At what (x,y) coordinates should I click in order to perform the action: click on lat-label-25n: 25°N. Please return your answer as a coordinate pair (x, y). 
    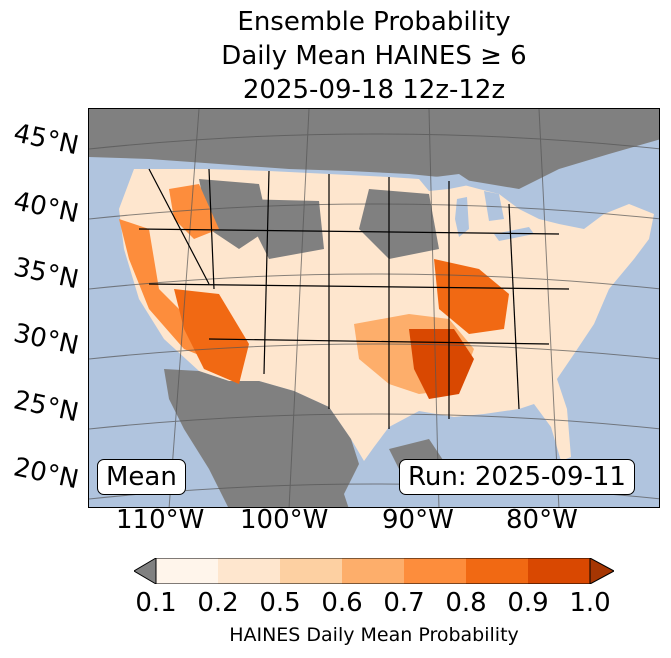
    Looking at the image, I should click on (46, 407).